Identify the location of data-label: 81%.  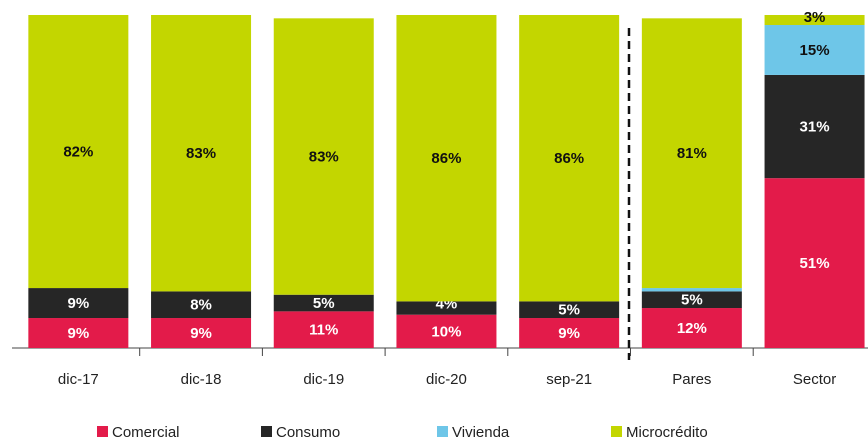
(692, 153).